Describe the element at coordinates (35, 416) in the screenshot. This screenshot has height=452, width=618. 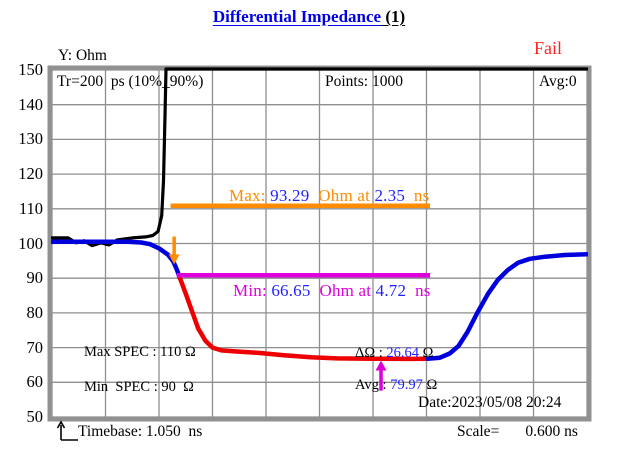
I see `y-tick-label: 50` at that location.